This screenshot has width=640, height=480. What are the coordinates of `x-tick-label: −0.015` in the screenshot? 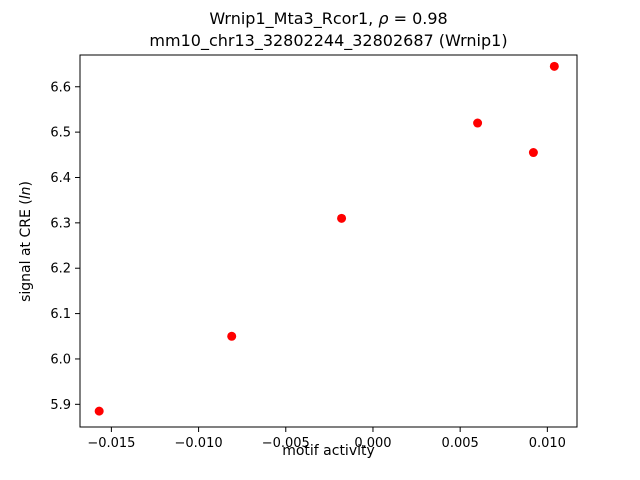 It's located at (111, 443).